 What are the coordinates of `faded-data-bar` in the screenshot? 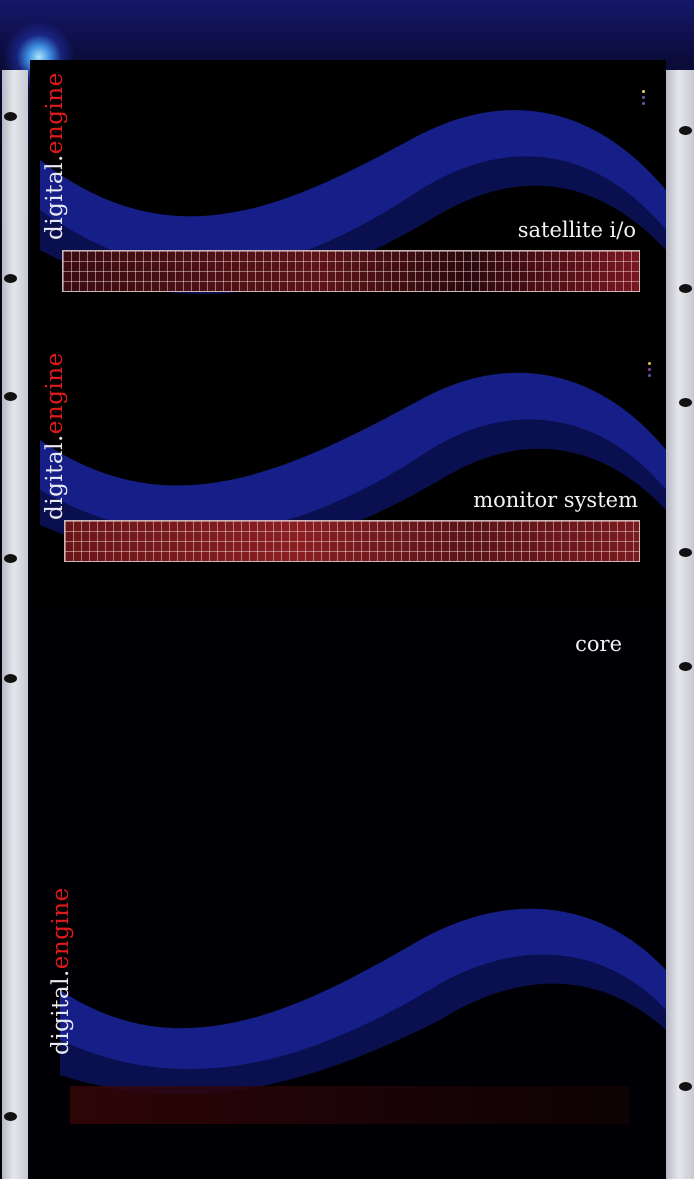 It's located at (350, 1105).